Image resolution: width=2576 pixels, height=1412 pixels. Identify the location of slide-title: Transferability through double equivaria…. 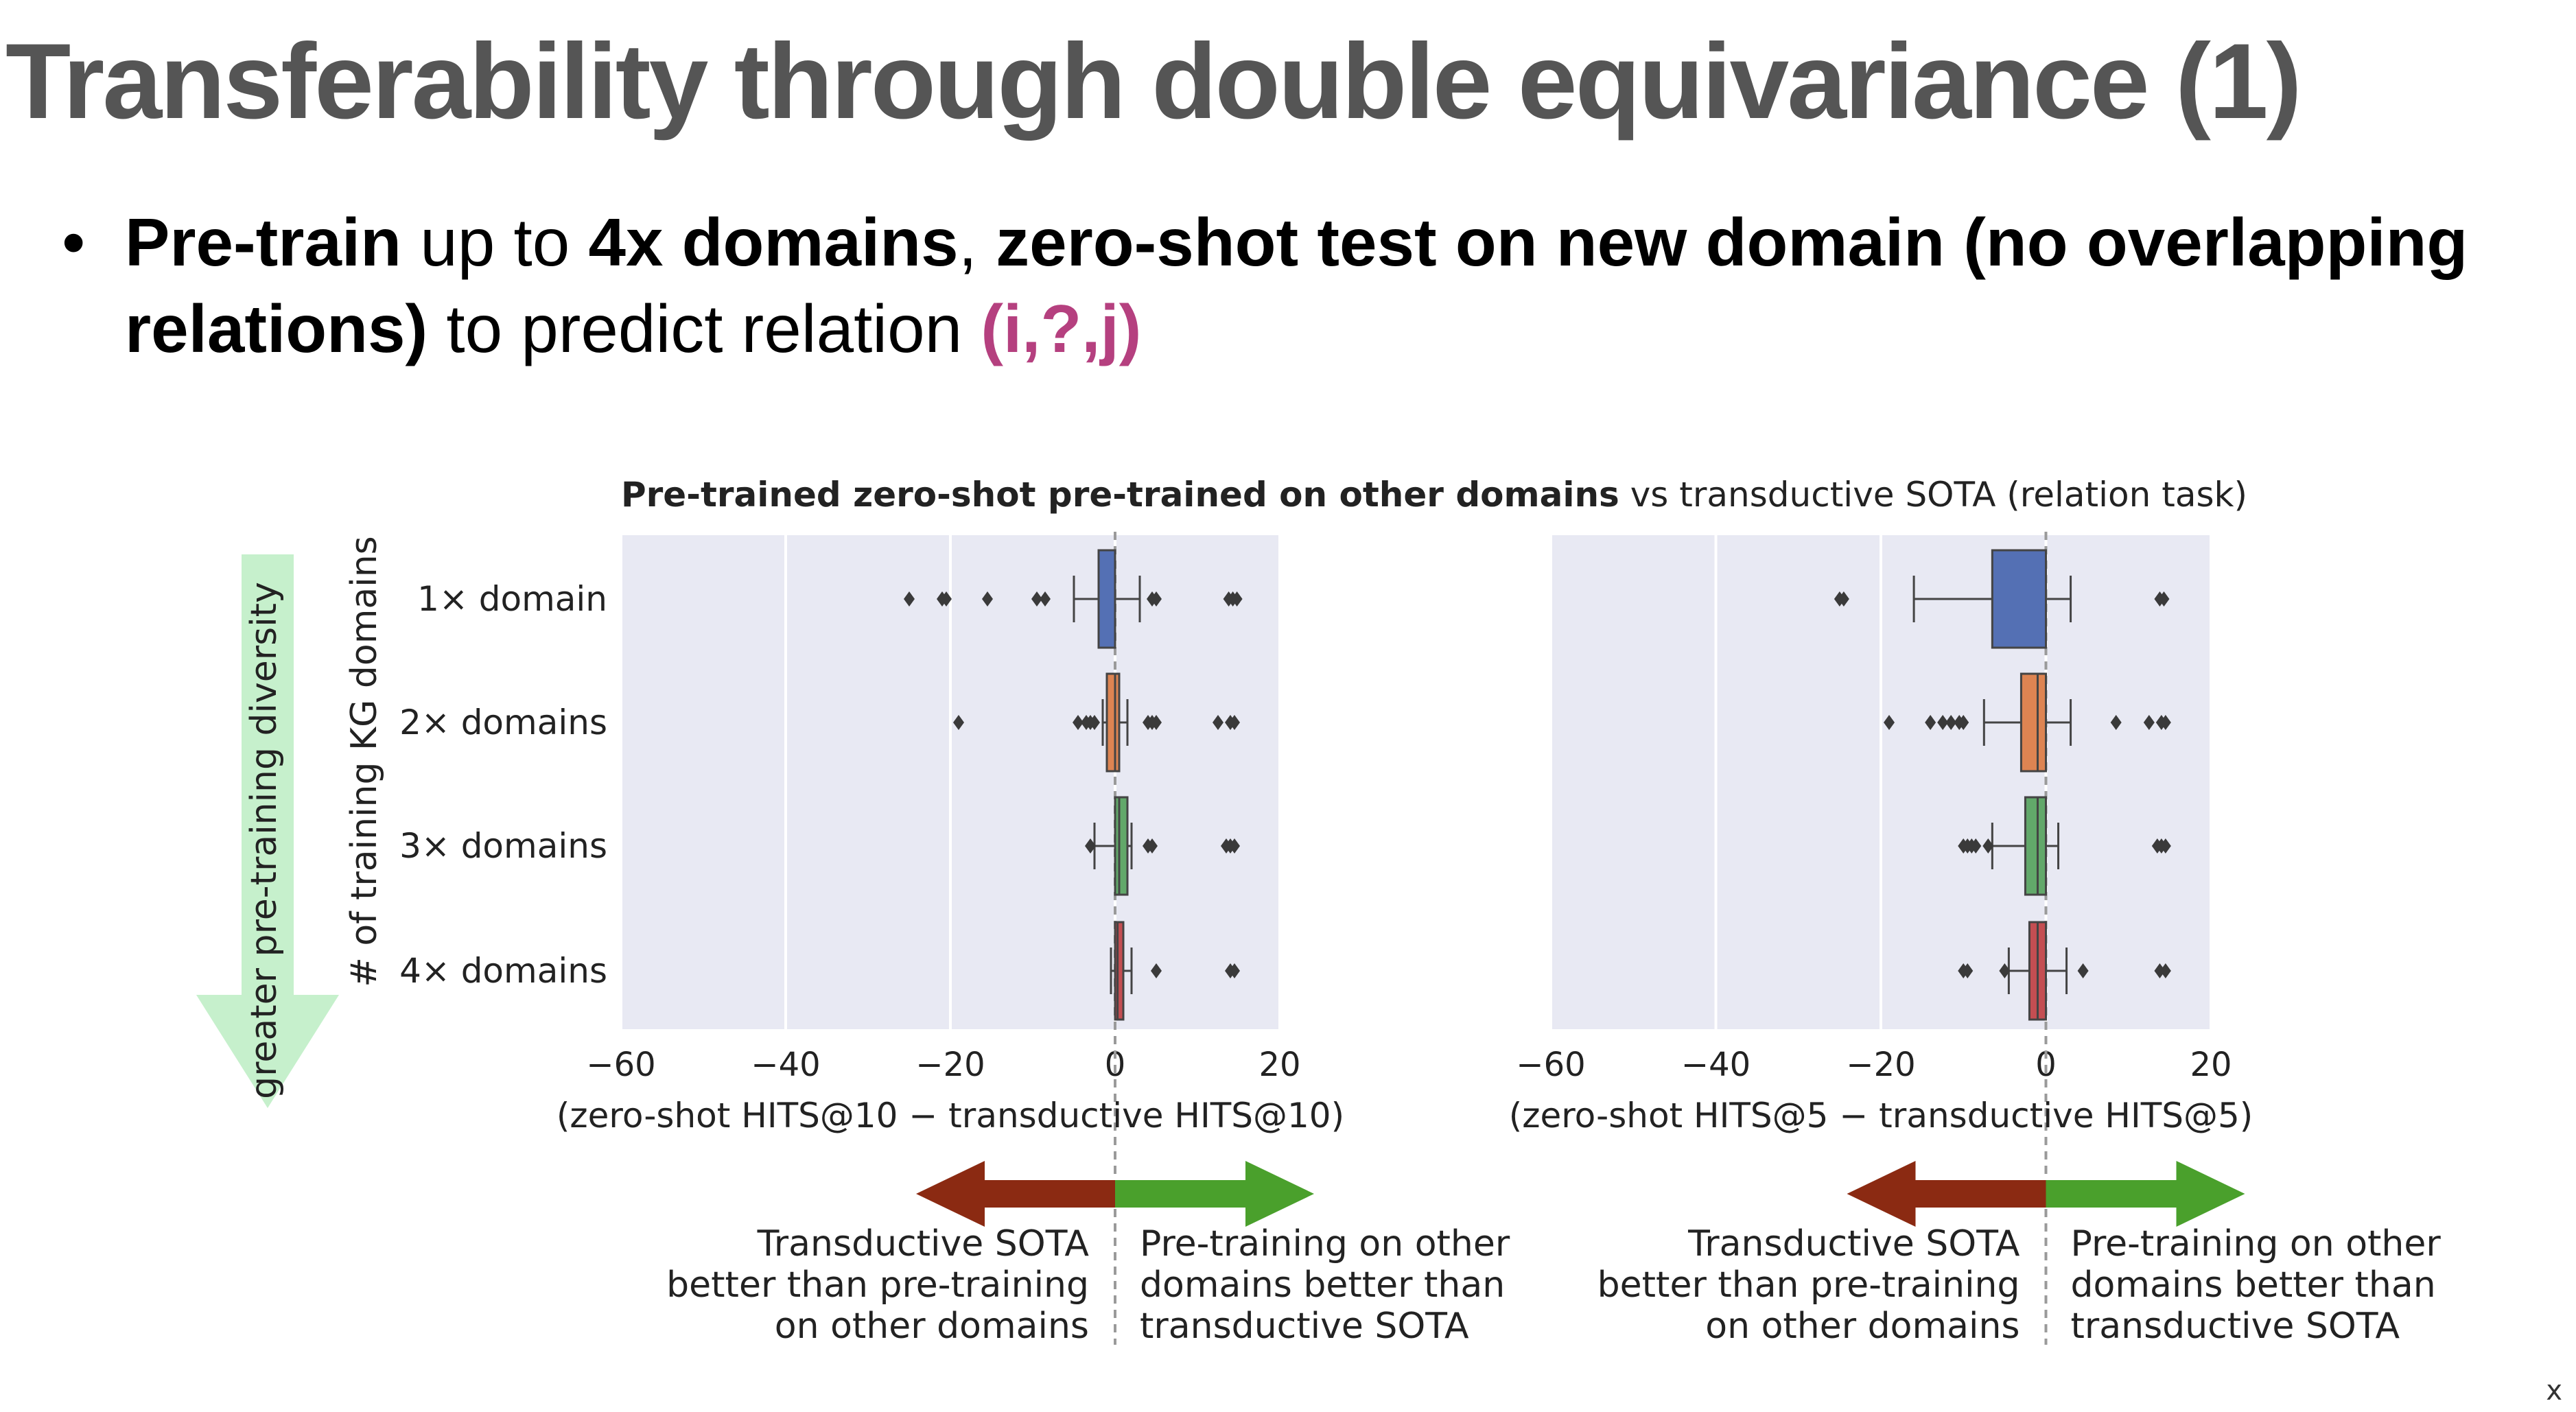
(1153, 81).